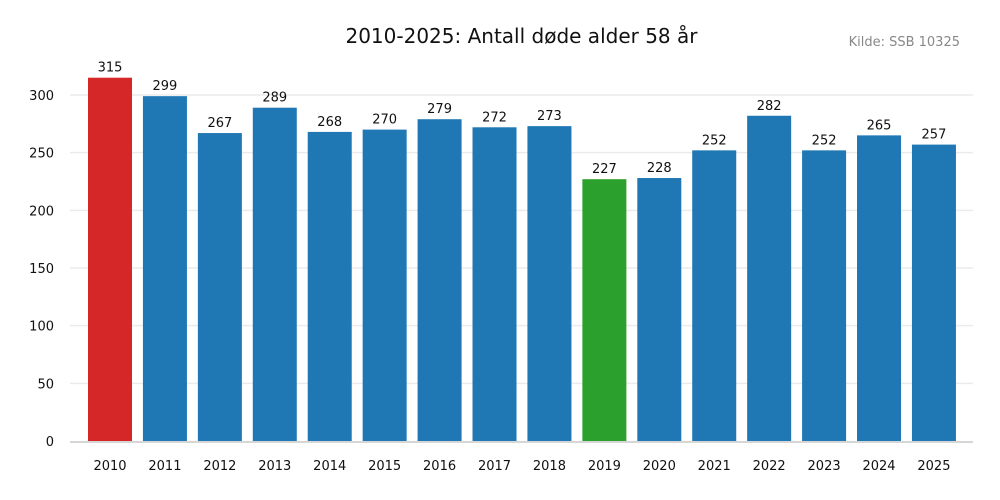 The height and width of the screenshot is (500, 1000). What do you see at coordinates (164, 466) in the screenshot?
I see `x-tick-label: 2011` at bounding box center [164, 466].